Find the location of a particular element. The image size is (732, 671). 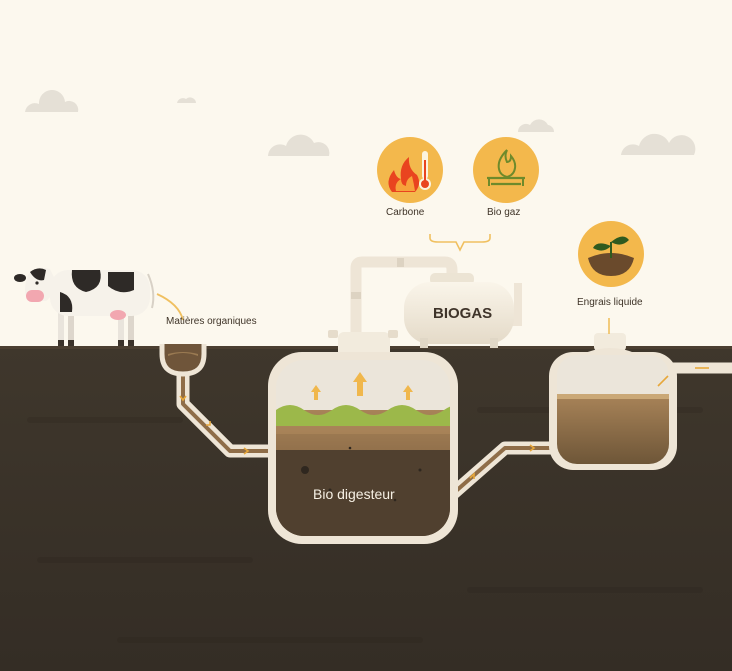

biogas-fuel-label: Bio gaz is located at coordinates (504, 212).